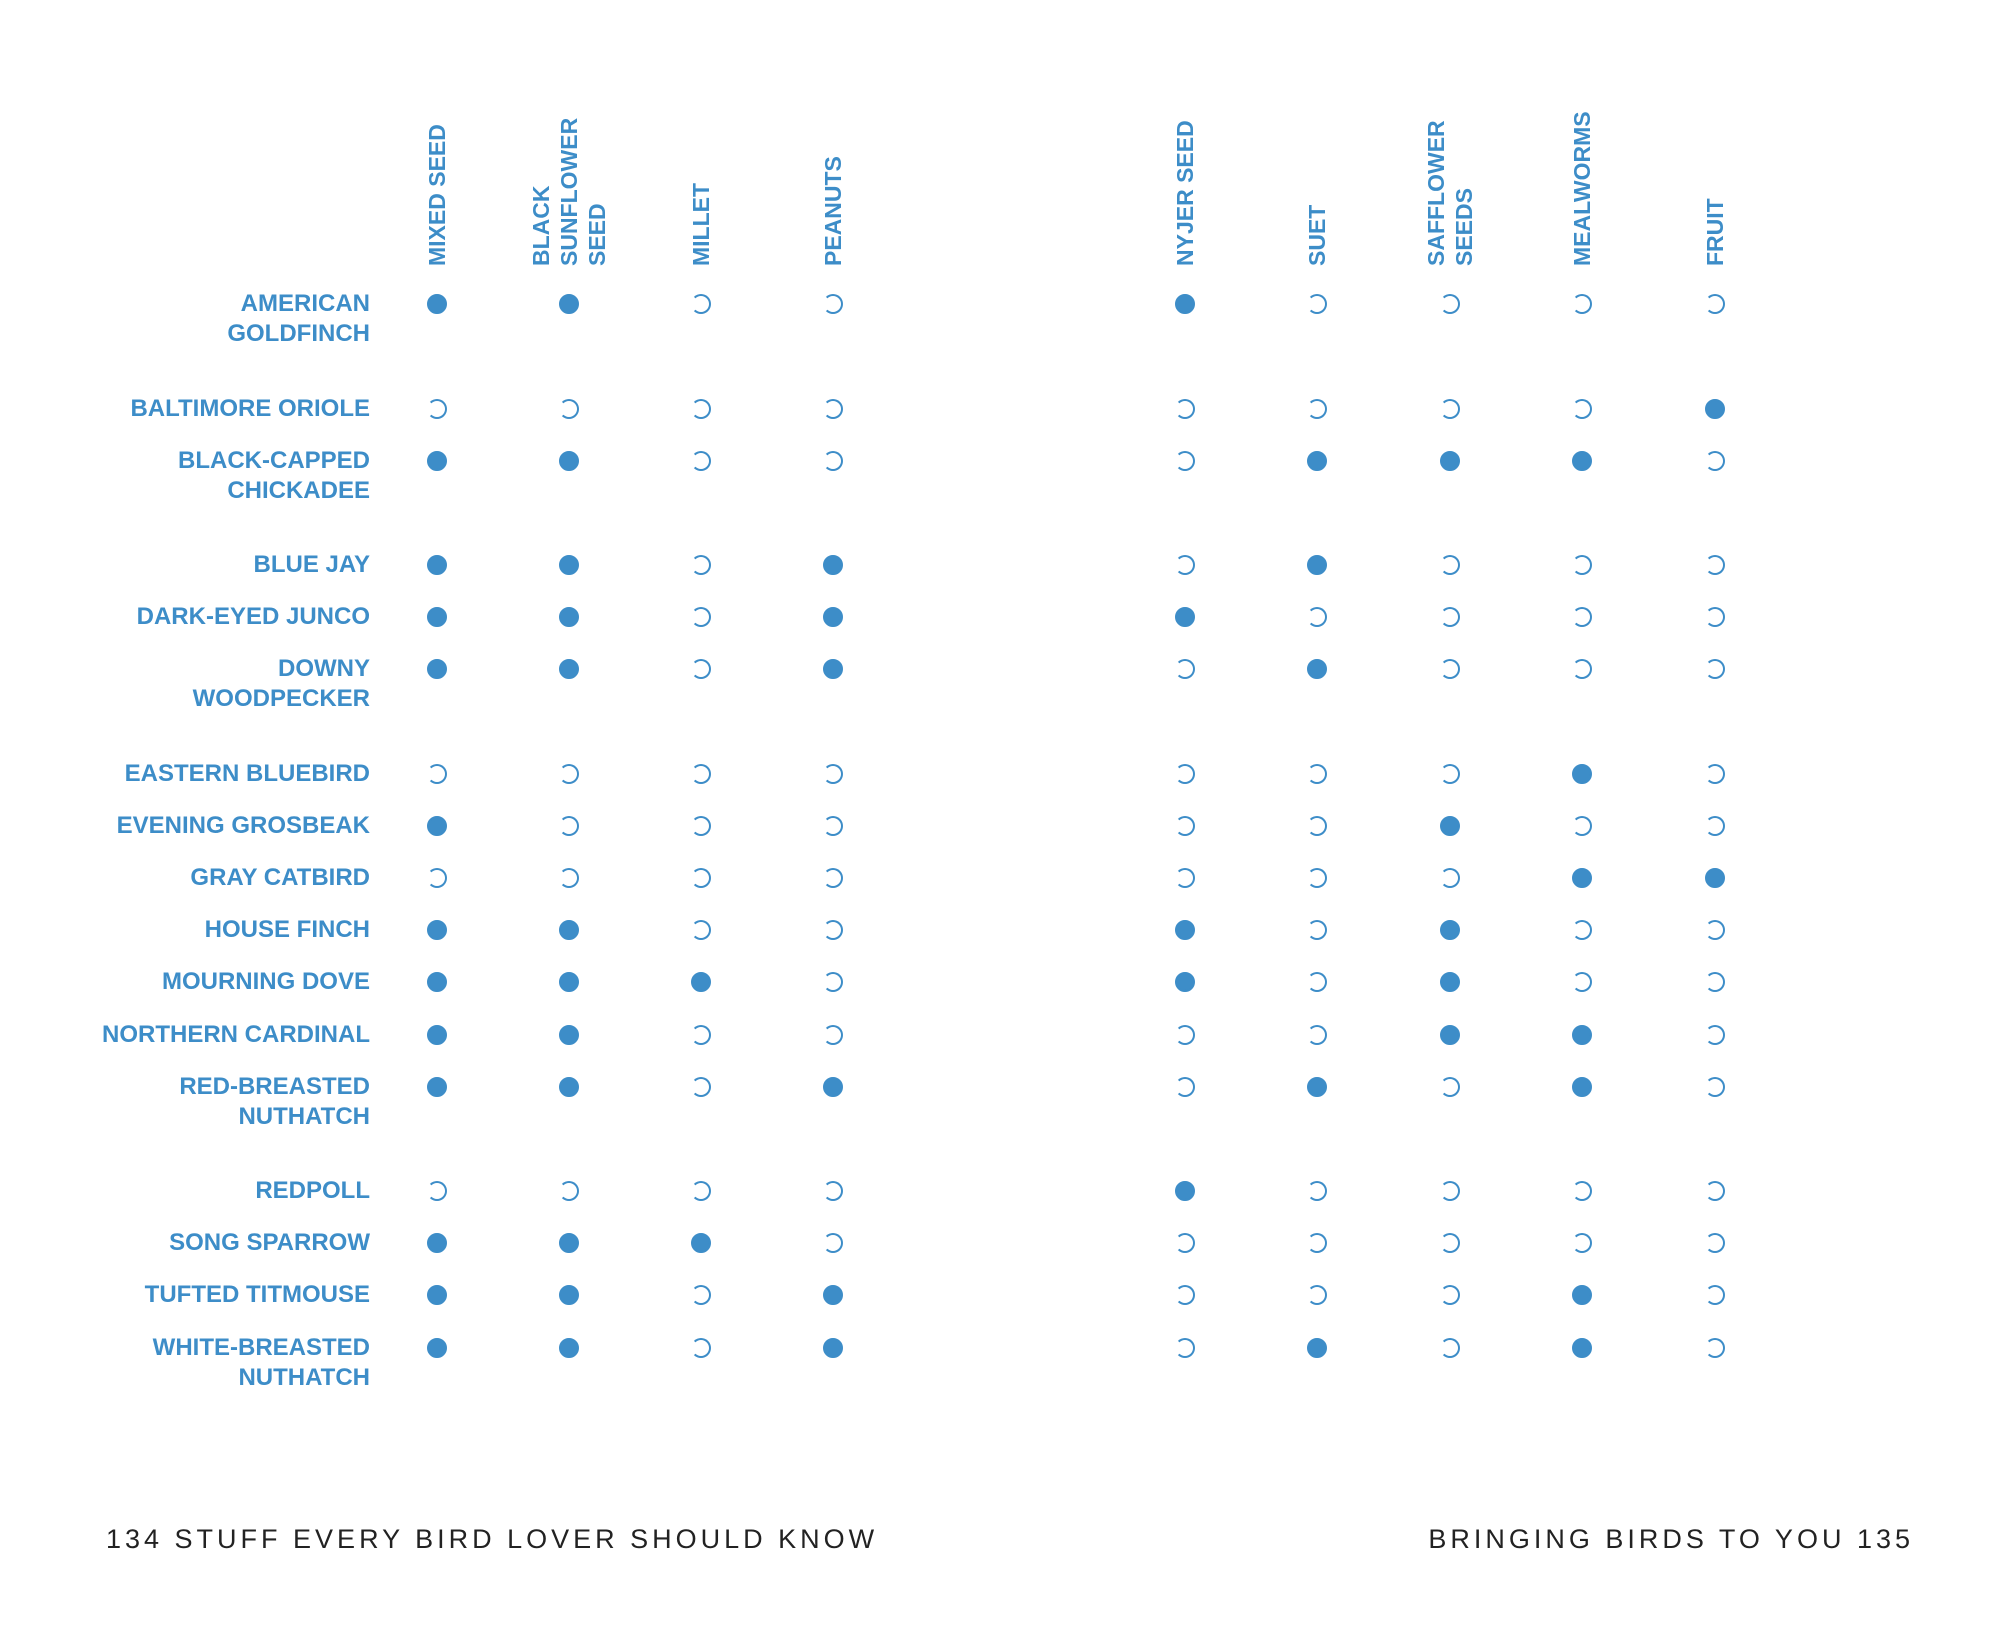  What do you see at coordinates (1450, 193) in the screenshot?
I see `column-header-6: SAFFLOWER SEEDS` at bounding box center [1450, 193].